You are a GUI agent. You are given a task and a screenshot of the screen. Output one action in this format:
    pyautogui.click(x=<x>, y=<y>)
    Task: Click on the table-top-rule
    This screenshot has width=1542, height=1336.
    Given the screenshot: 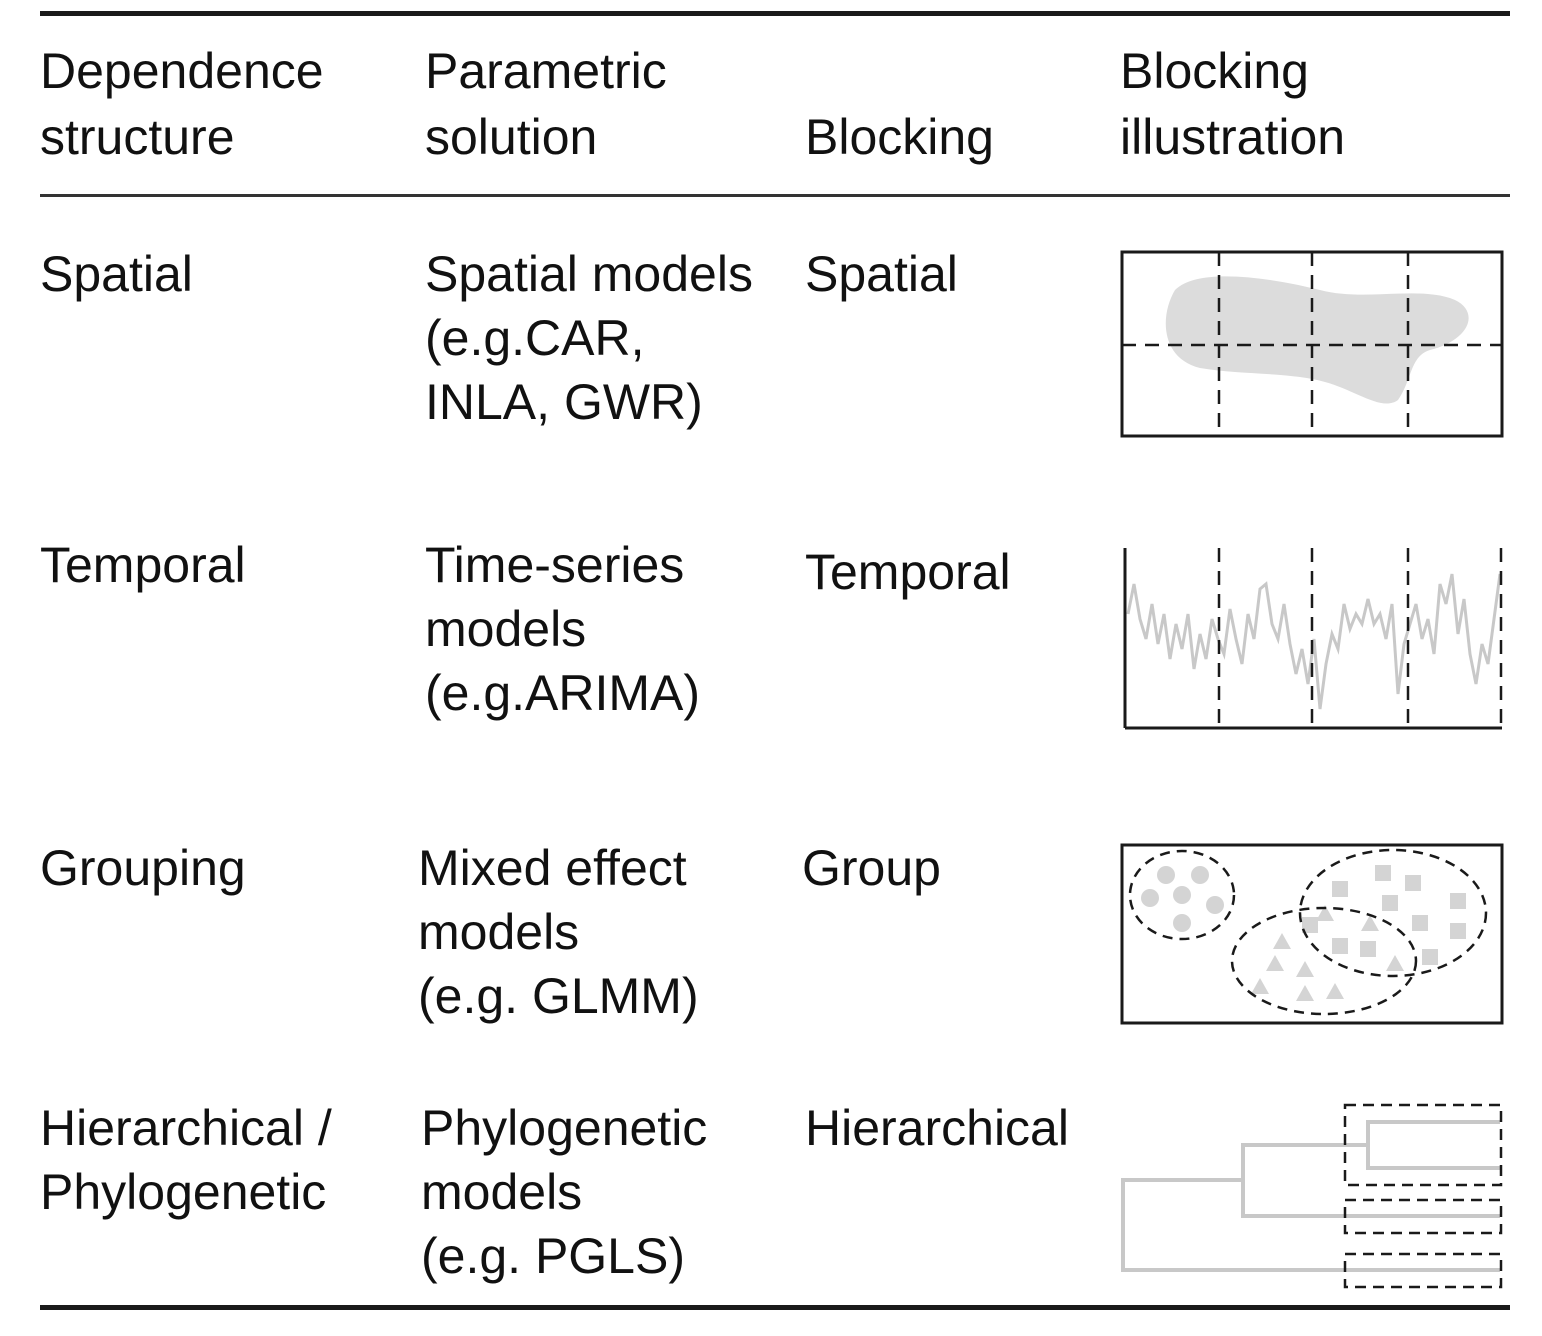 What is the action you would take?
    pyautogui.click(x=775, y=13)
    